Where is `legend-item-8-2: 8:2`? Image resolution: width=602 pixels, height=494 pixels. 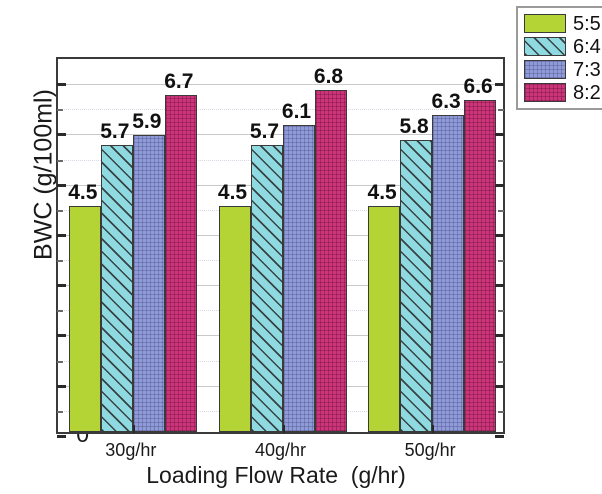
legend-item-8-2: 8:2 is located at coordinates (562, 92).